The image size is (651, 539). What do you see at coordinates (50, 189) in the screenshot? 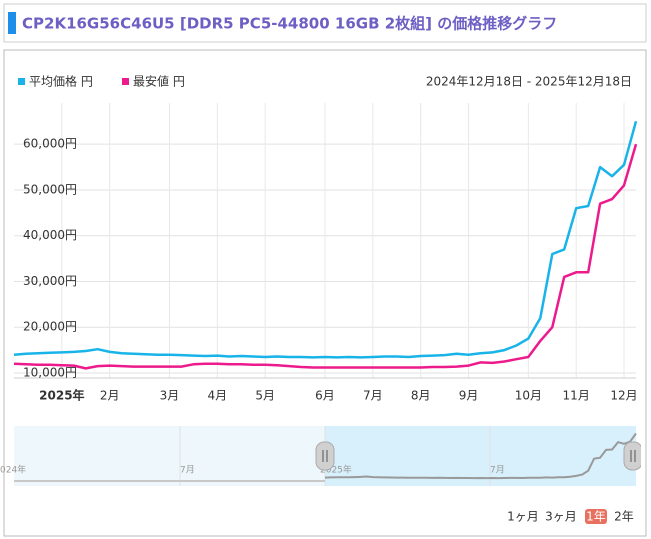
I see `y-tick-label: 50,000円` at bounding box center [50, 189].